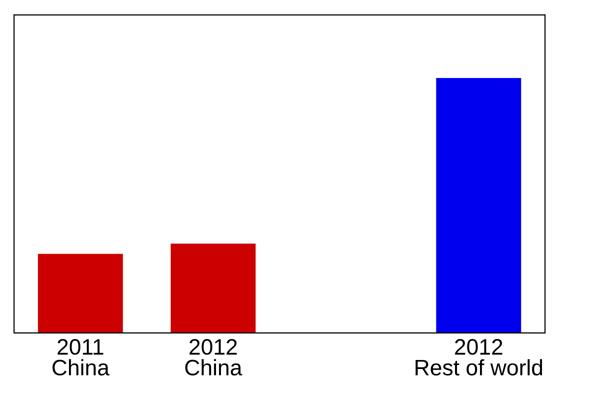 This screenshot has width=611, height=405. Describe the element at coordinates (479, 357) in the screenshot. I see `x-tick-label: 2012 Rest of world` at that location.